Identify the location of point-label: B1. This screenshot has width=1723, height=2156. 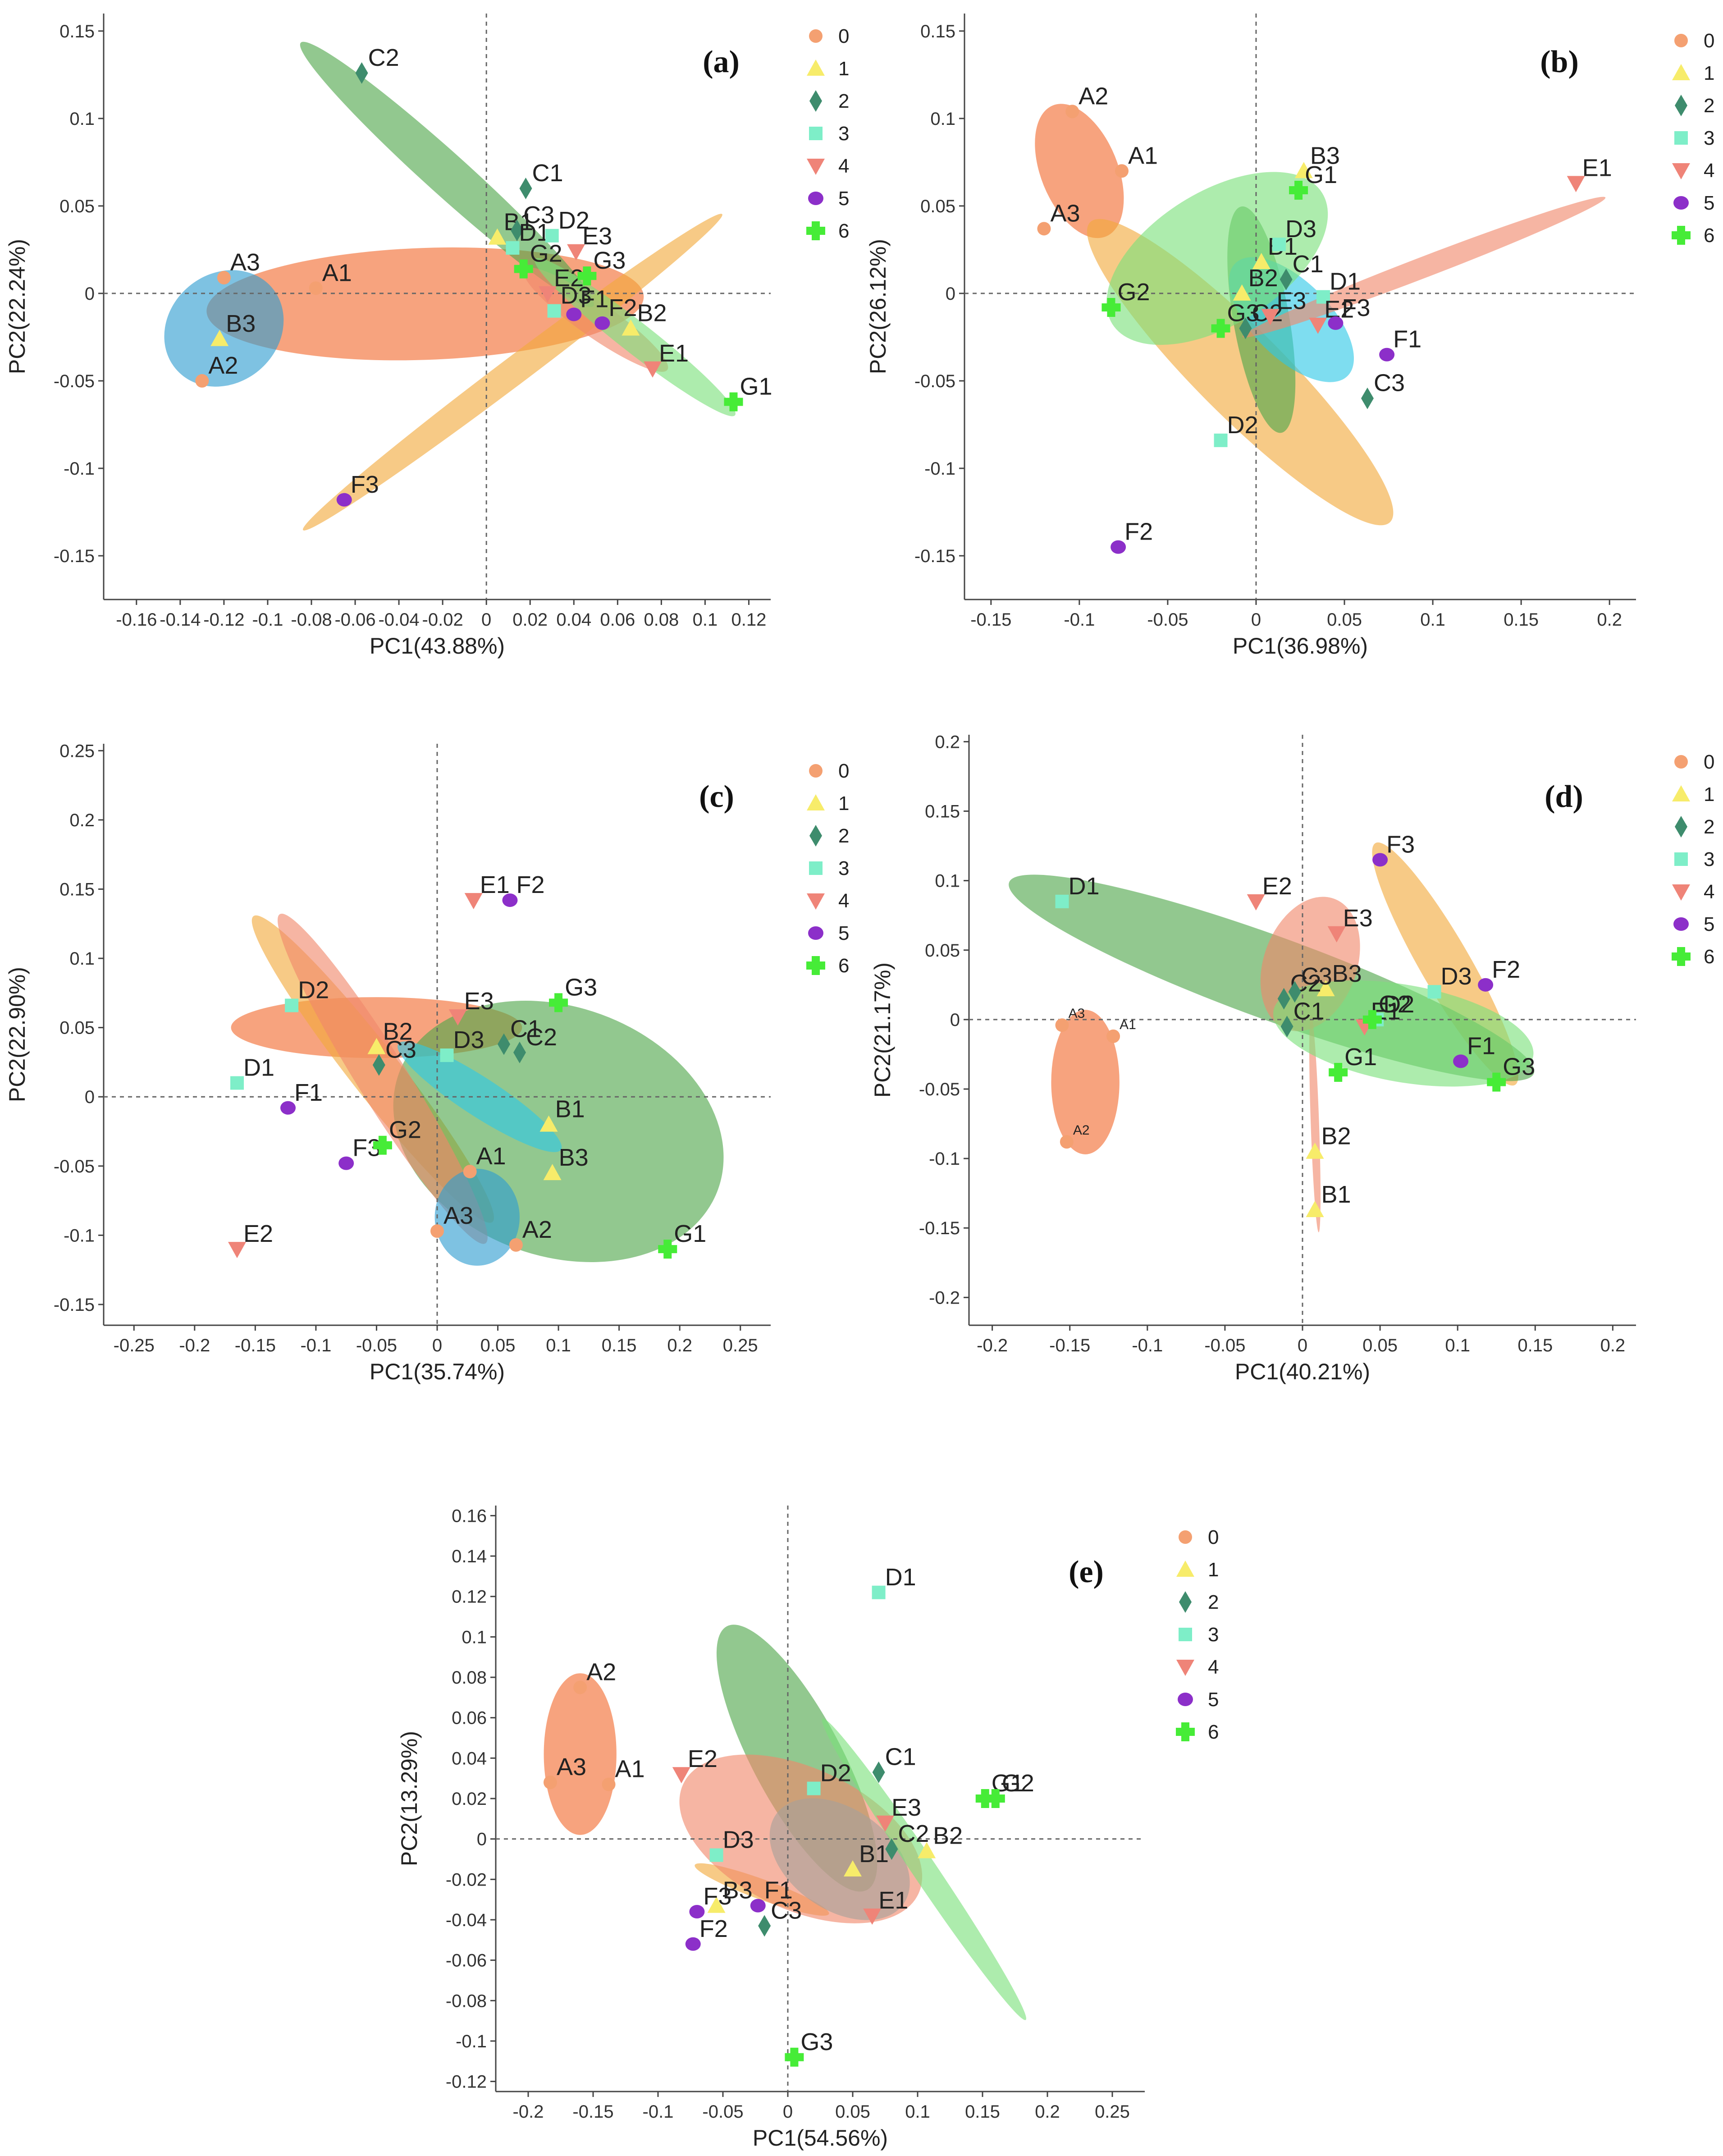
(570, 1109).